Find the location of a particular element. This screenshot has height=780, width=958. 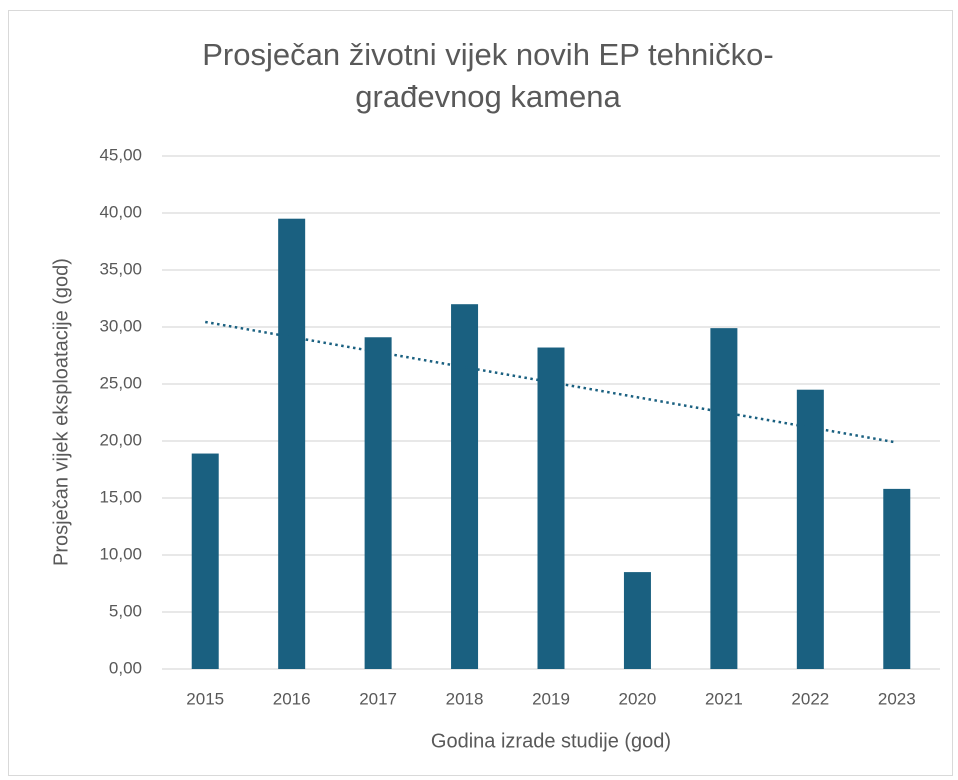

x-axis-title: Godina izrade studije (god) is located at coordinates (551, 741).